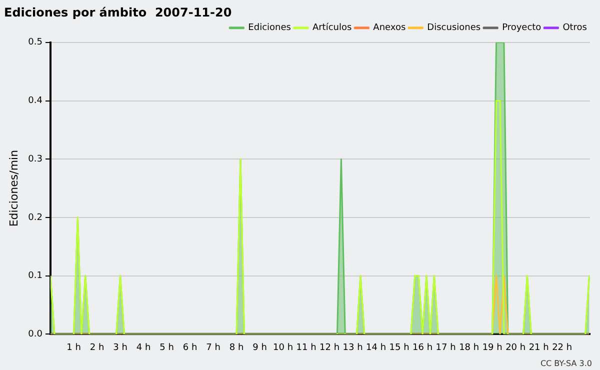 The width and height of the screenshot is (600, 370). Describe the element at coordinates (35, 101) in the screenshot. I see `y-tick-label: 0.4` at that location.